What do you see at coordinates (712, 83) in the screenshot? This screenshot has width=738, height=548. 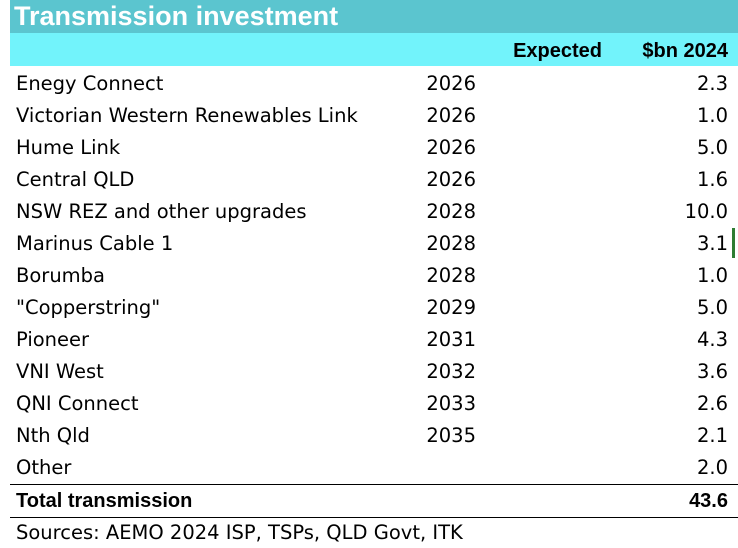 I see `row-value: 2.3` at bounding box center [712, 83].